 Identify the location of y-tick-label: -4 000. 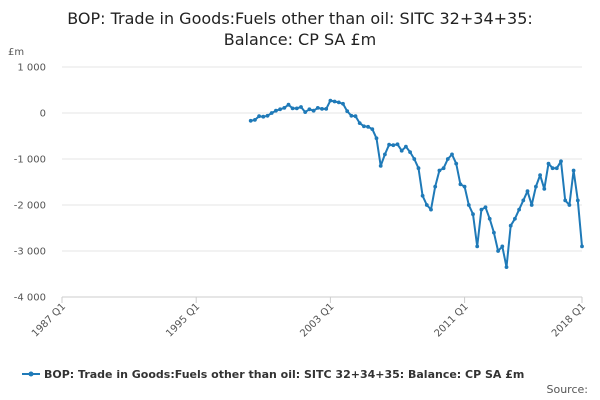
(30, 298).